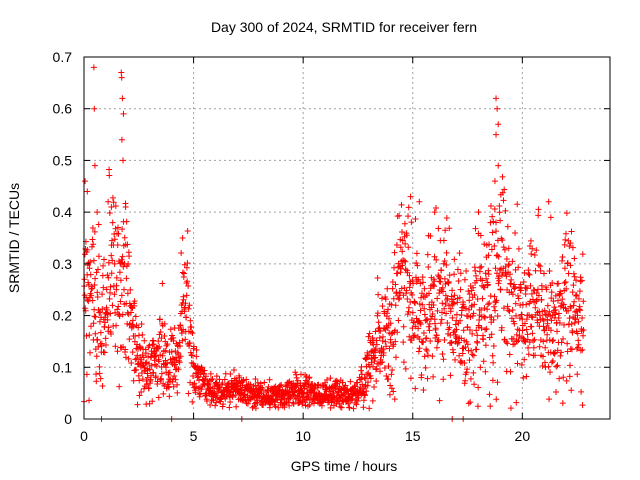  Describe the element at coordinates (63, 264) in the screenshot. I see `y-tick-label: 0.3` at that location.